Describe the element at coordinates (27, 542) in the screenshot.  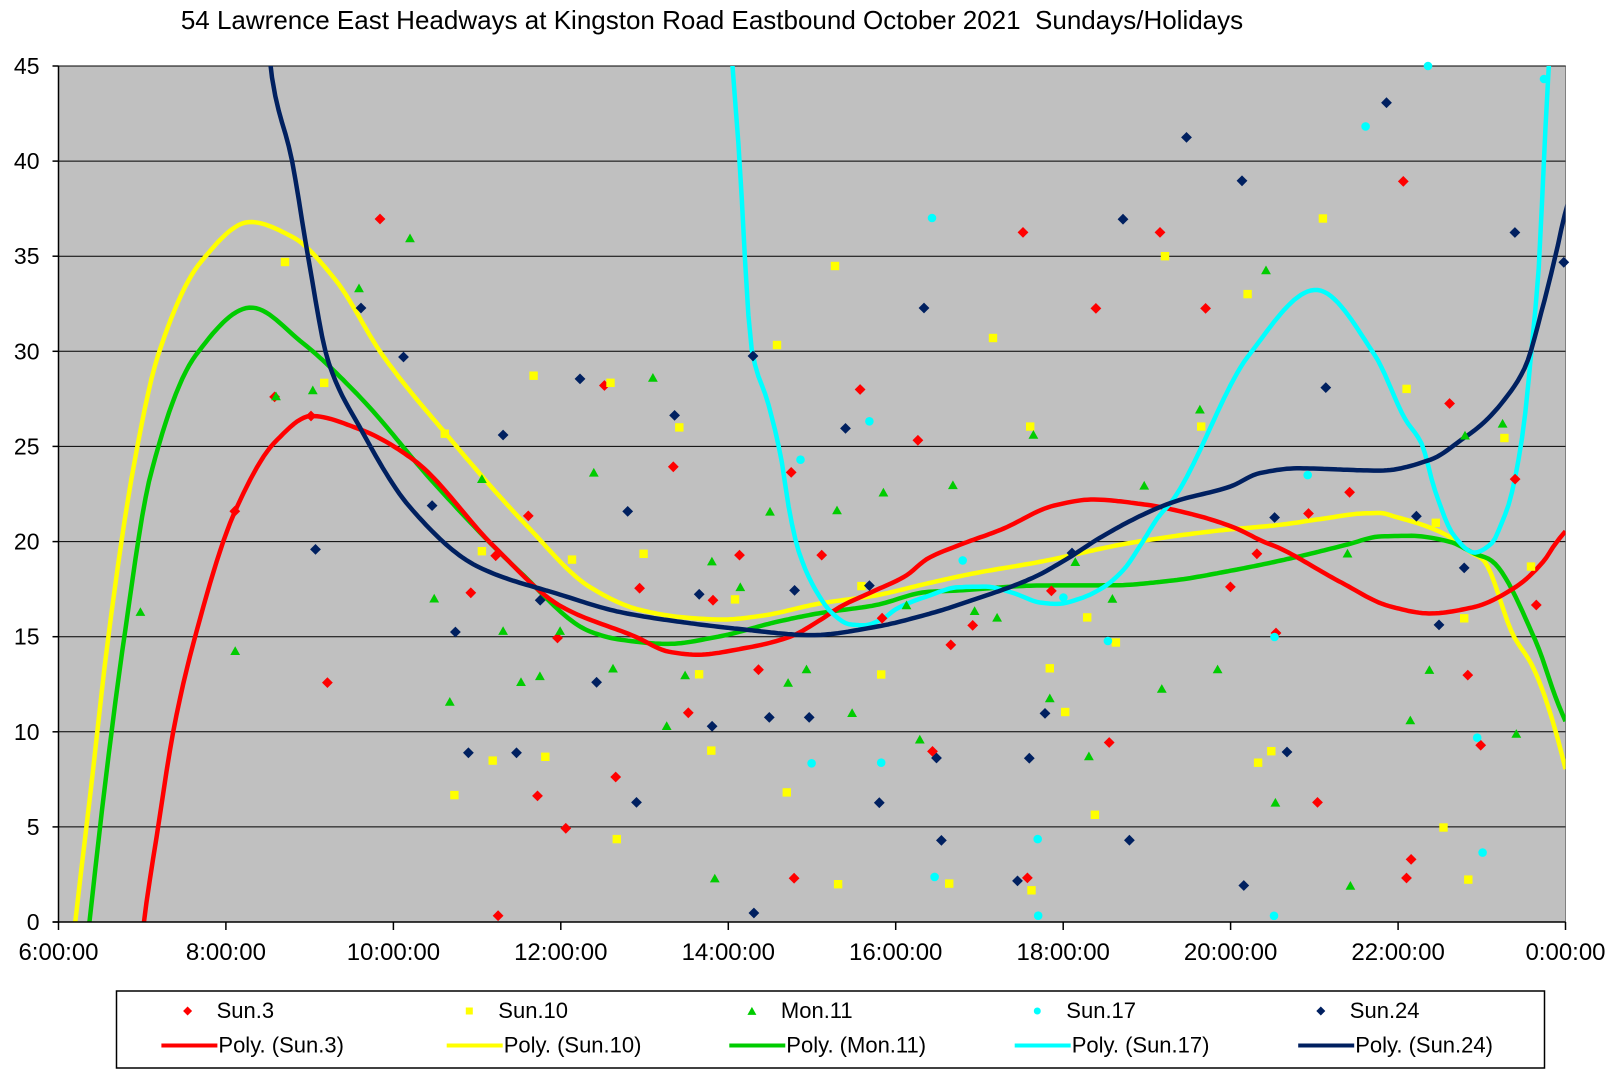
I see `svg-text: 20` at that location.